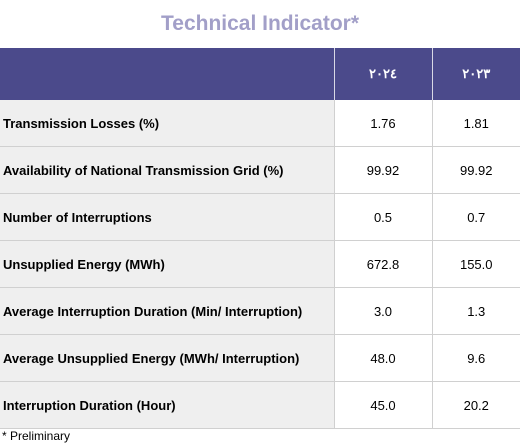  I want to click on value-2024: 48.0, so click(383, 358).